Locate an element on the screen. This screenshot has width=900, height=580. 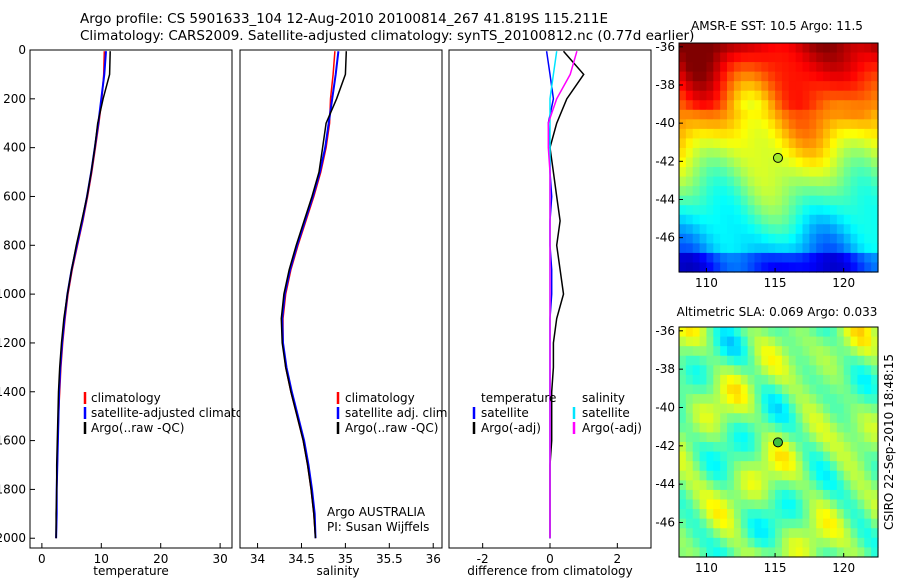
lon-tick-label: 120 is located at coordinates (843, 283).